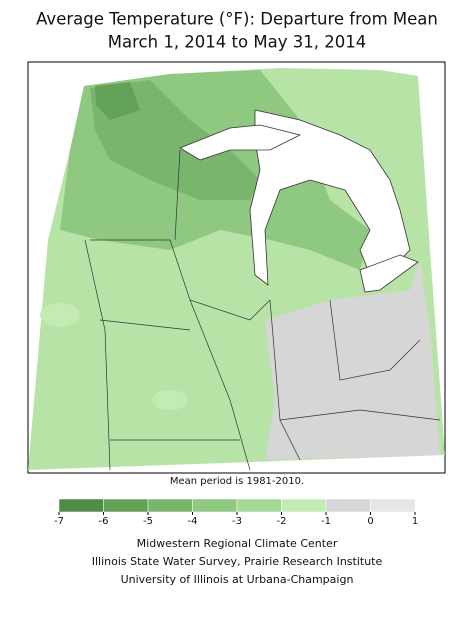  Describe the element at coordinates (282, 521) in the screenshot. I see `legend-tick-label: -2` at that location.